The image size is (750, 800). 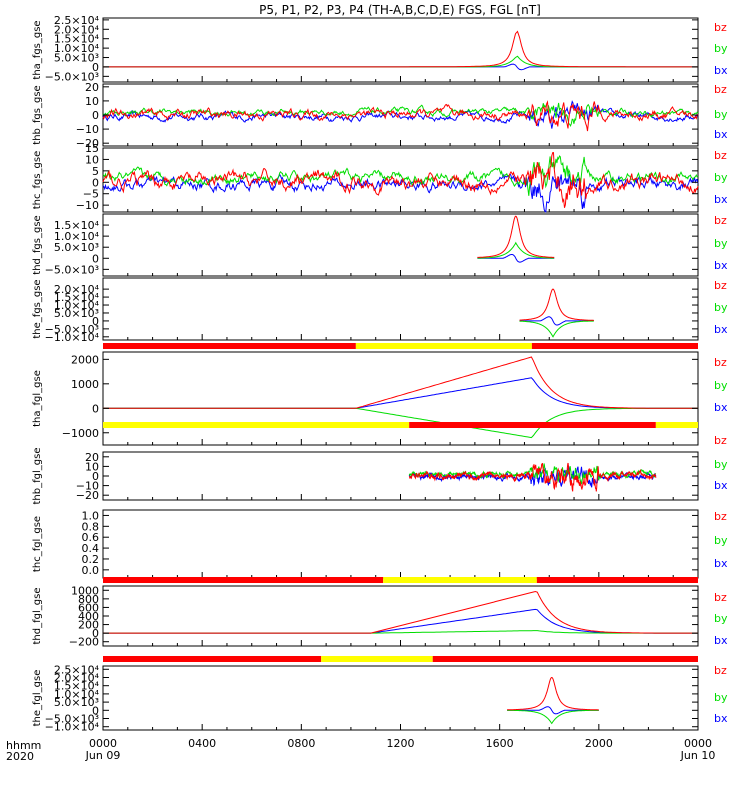 What do you see at coordinates (301, 743) in the screenshot?
I see `x-tick-label: 0800` at bounding box center [301, 743].